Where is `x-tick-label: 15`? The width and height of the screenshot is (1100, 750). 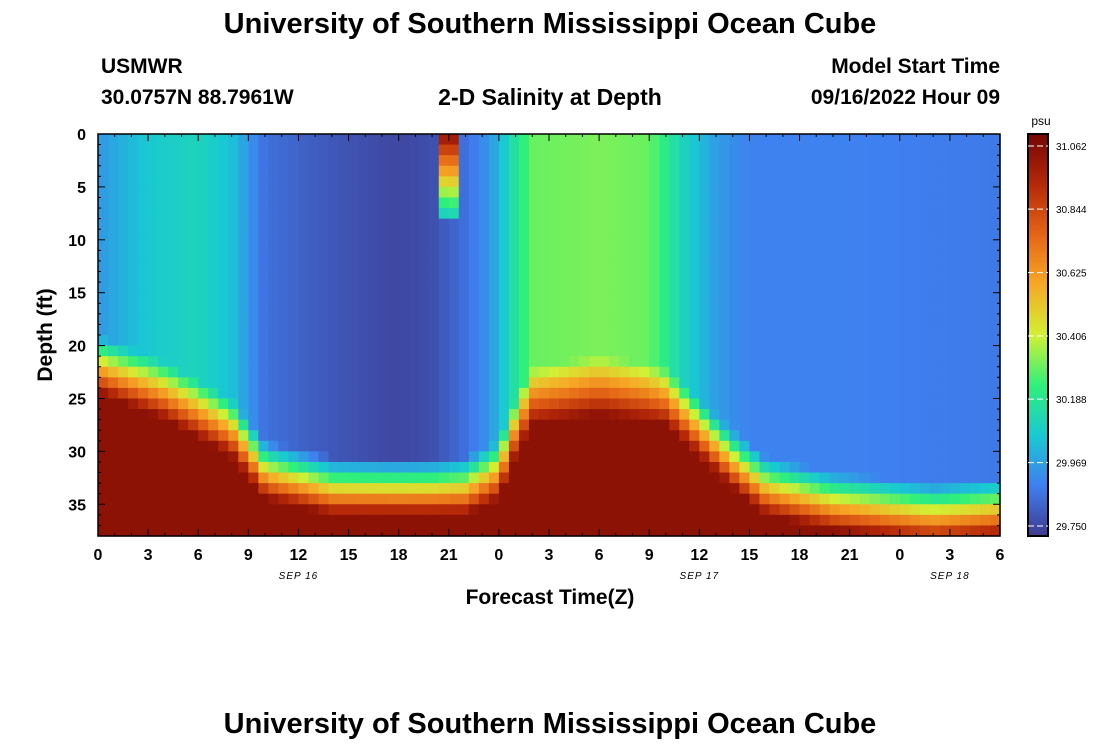 x-tick-label: 15 is located at coordinates (349, 555).